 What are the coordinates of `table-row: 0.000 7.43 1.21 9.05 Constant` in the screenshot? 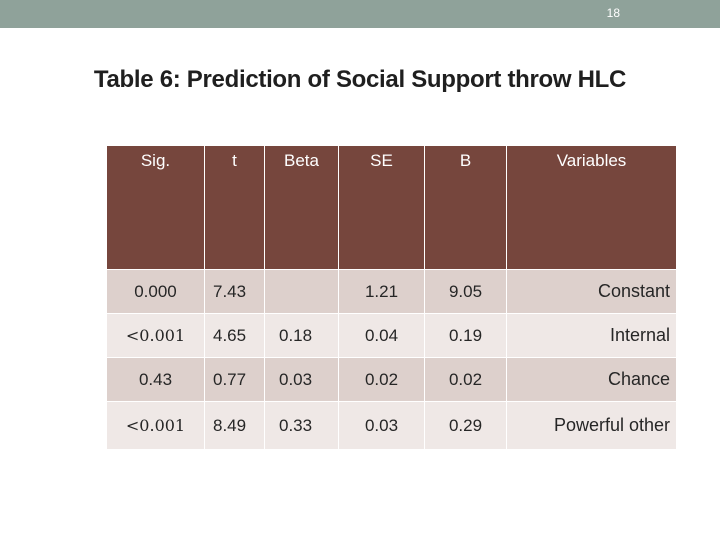 It's located at (391, 291).